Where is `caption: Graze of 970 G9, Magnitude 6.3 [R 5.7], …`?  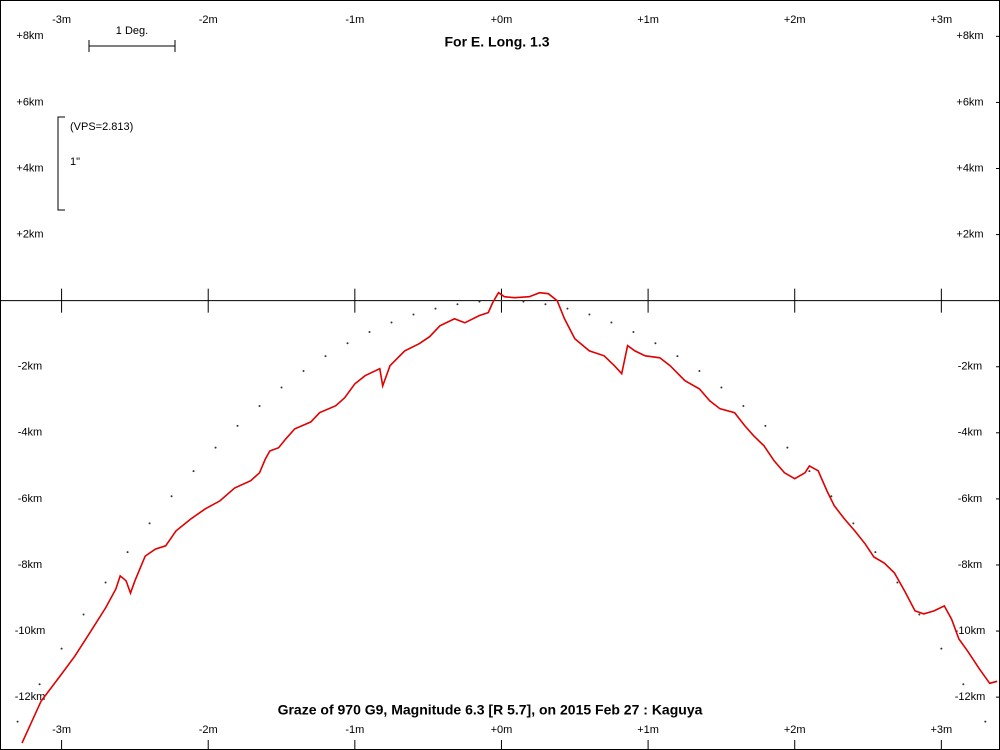
caption: Graze of 970 G9, Magnitude 6.3 [R 5.7], … is located at coordinates (490, 710).